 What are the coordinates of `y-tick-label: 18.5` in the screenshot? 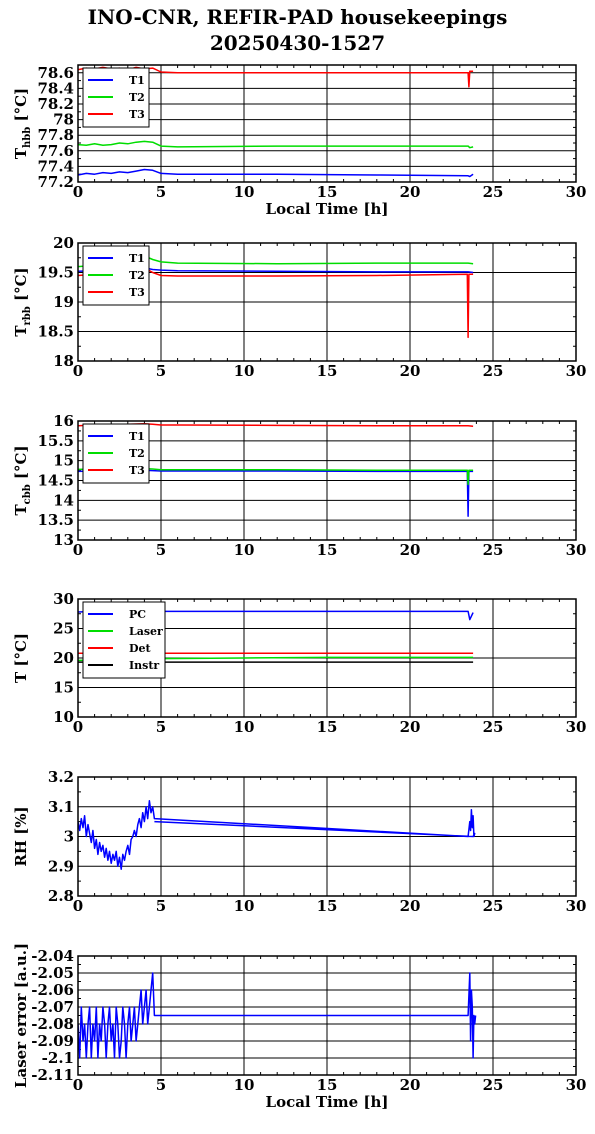 It's located at (55, 332).